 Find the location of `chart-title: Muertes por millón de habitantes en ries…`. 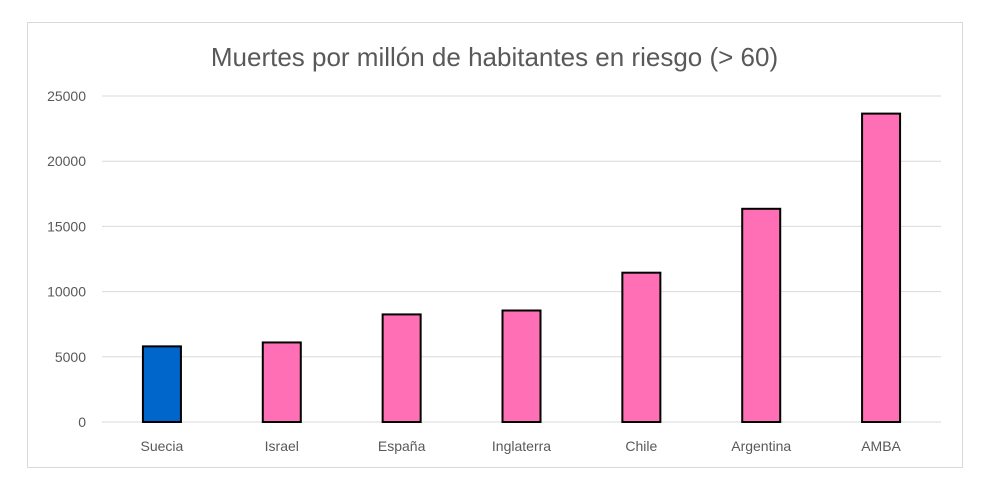

chart-title: Muertes por millón de habitantes en ries… is located at coordinates (494, 57).